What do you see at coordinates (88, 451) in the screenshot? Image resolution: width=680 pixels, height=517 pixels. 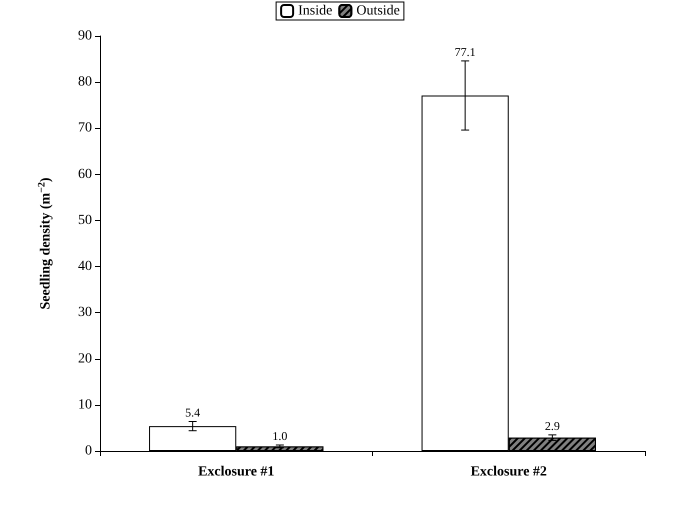 I see `y-tick-label: 0` at bounding box center [88, 451].